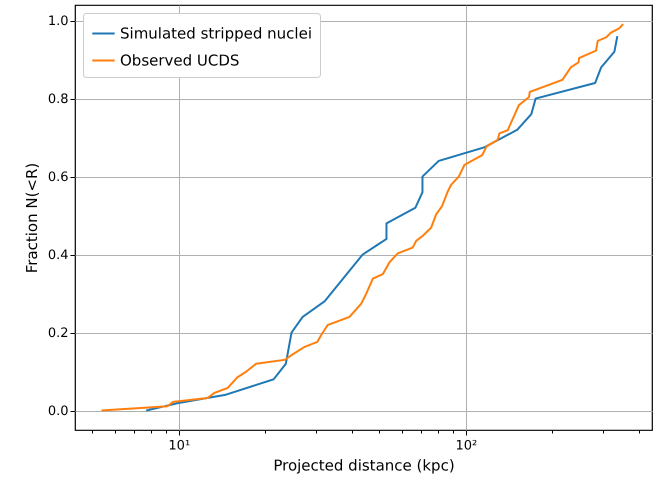 The width and height of the screenshot is (665, 489). Describe the element at coordinates (58, 100) in the screenshot. I see `y-tick-label: 0.8` at that location.